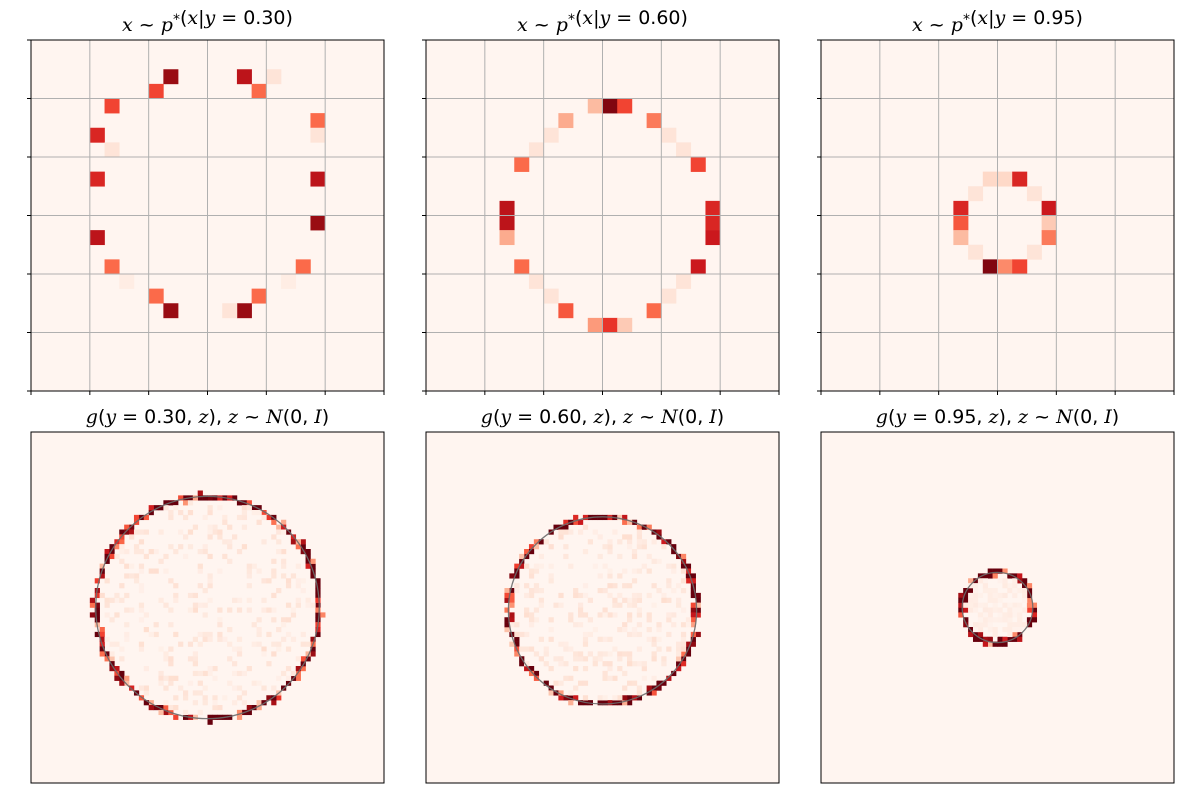 The height and width of the screenshot is (800, 1200). What do you see at coordinates (602, 21) in the screenshot?
I see `panel-title-top-2: x ~ p*(x|y = 0.60)` at bounding box center [602, 21].